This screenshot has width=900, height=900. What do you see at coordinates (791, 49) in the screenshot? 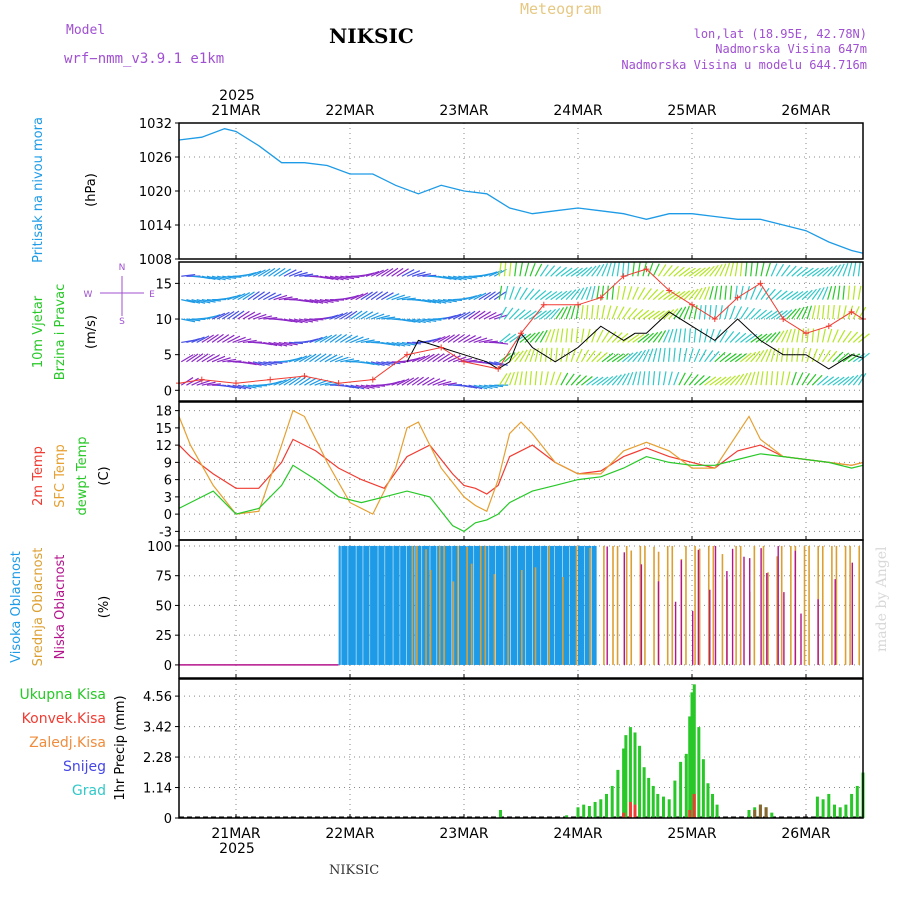
I see `elevation-label: Nadmorska Visina 647m` at bounding box center [791, 49].